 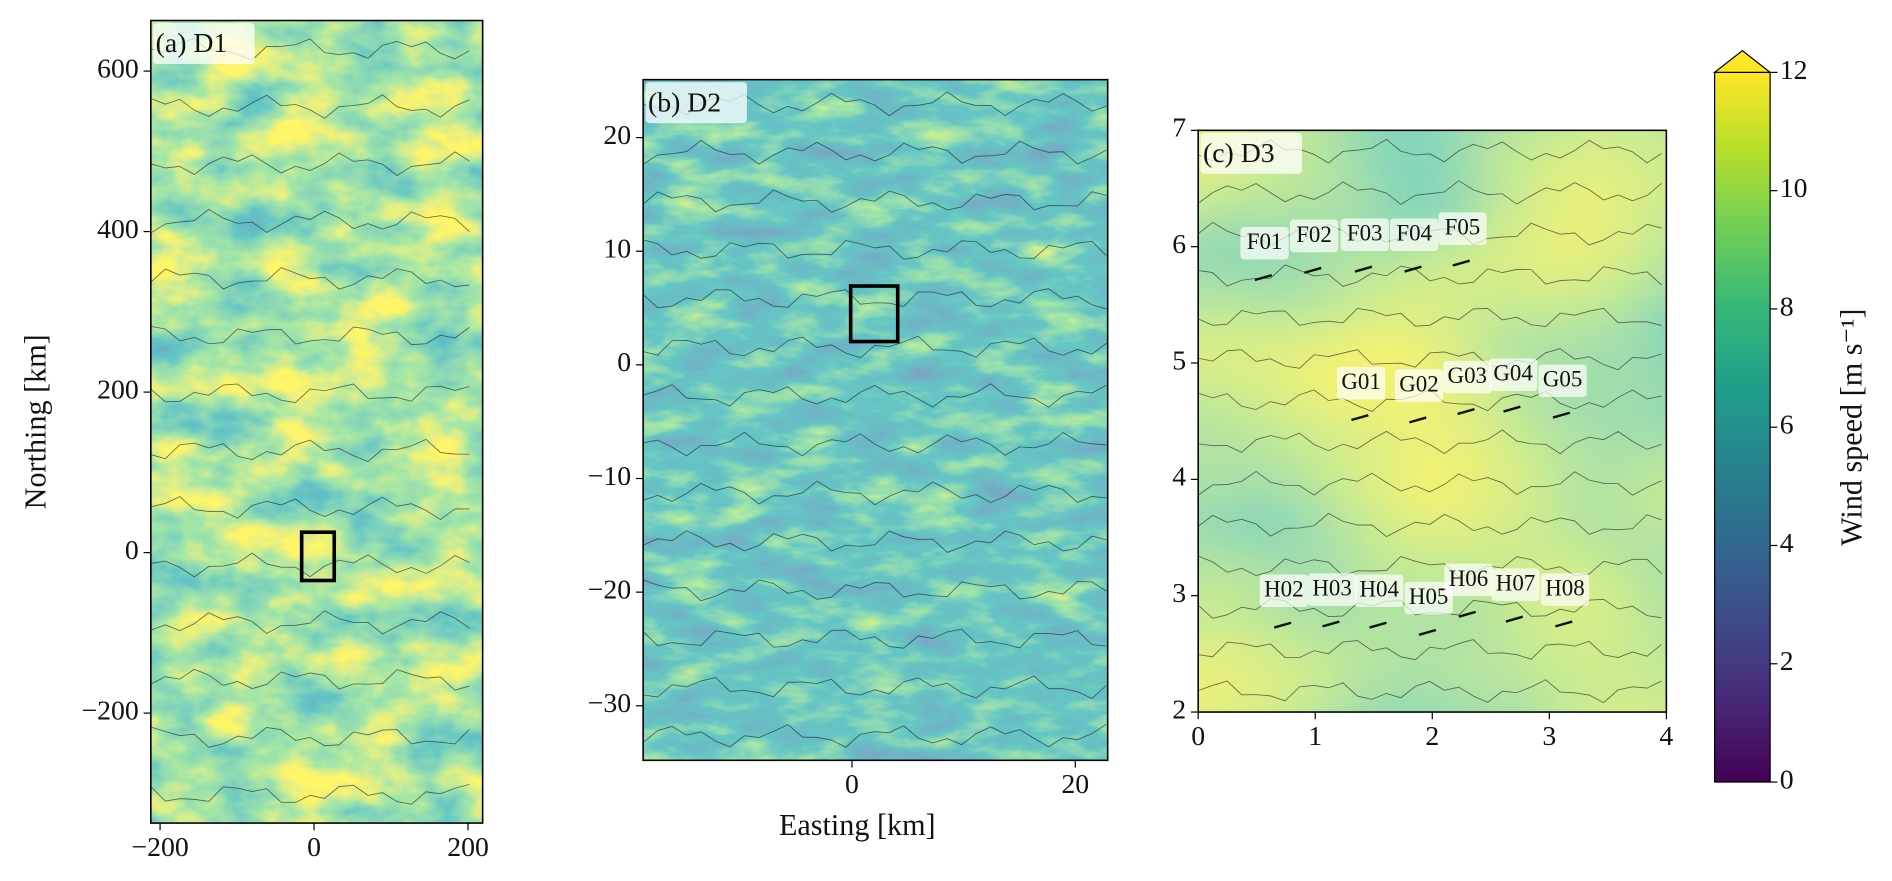 What do you see at coordinates (624, 362) in the screenshot?
I see `y-tick-label: 0` at bounding box center [624, 362].